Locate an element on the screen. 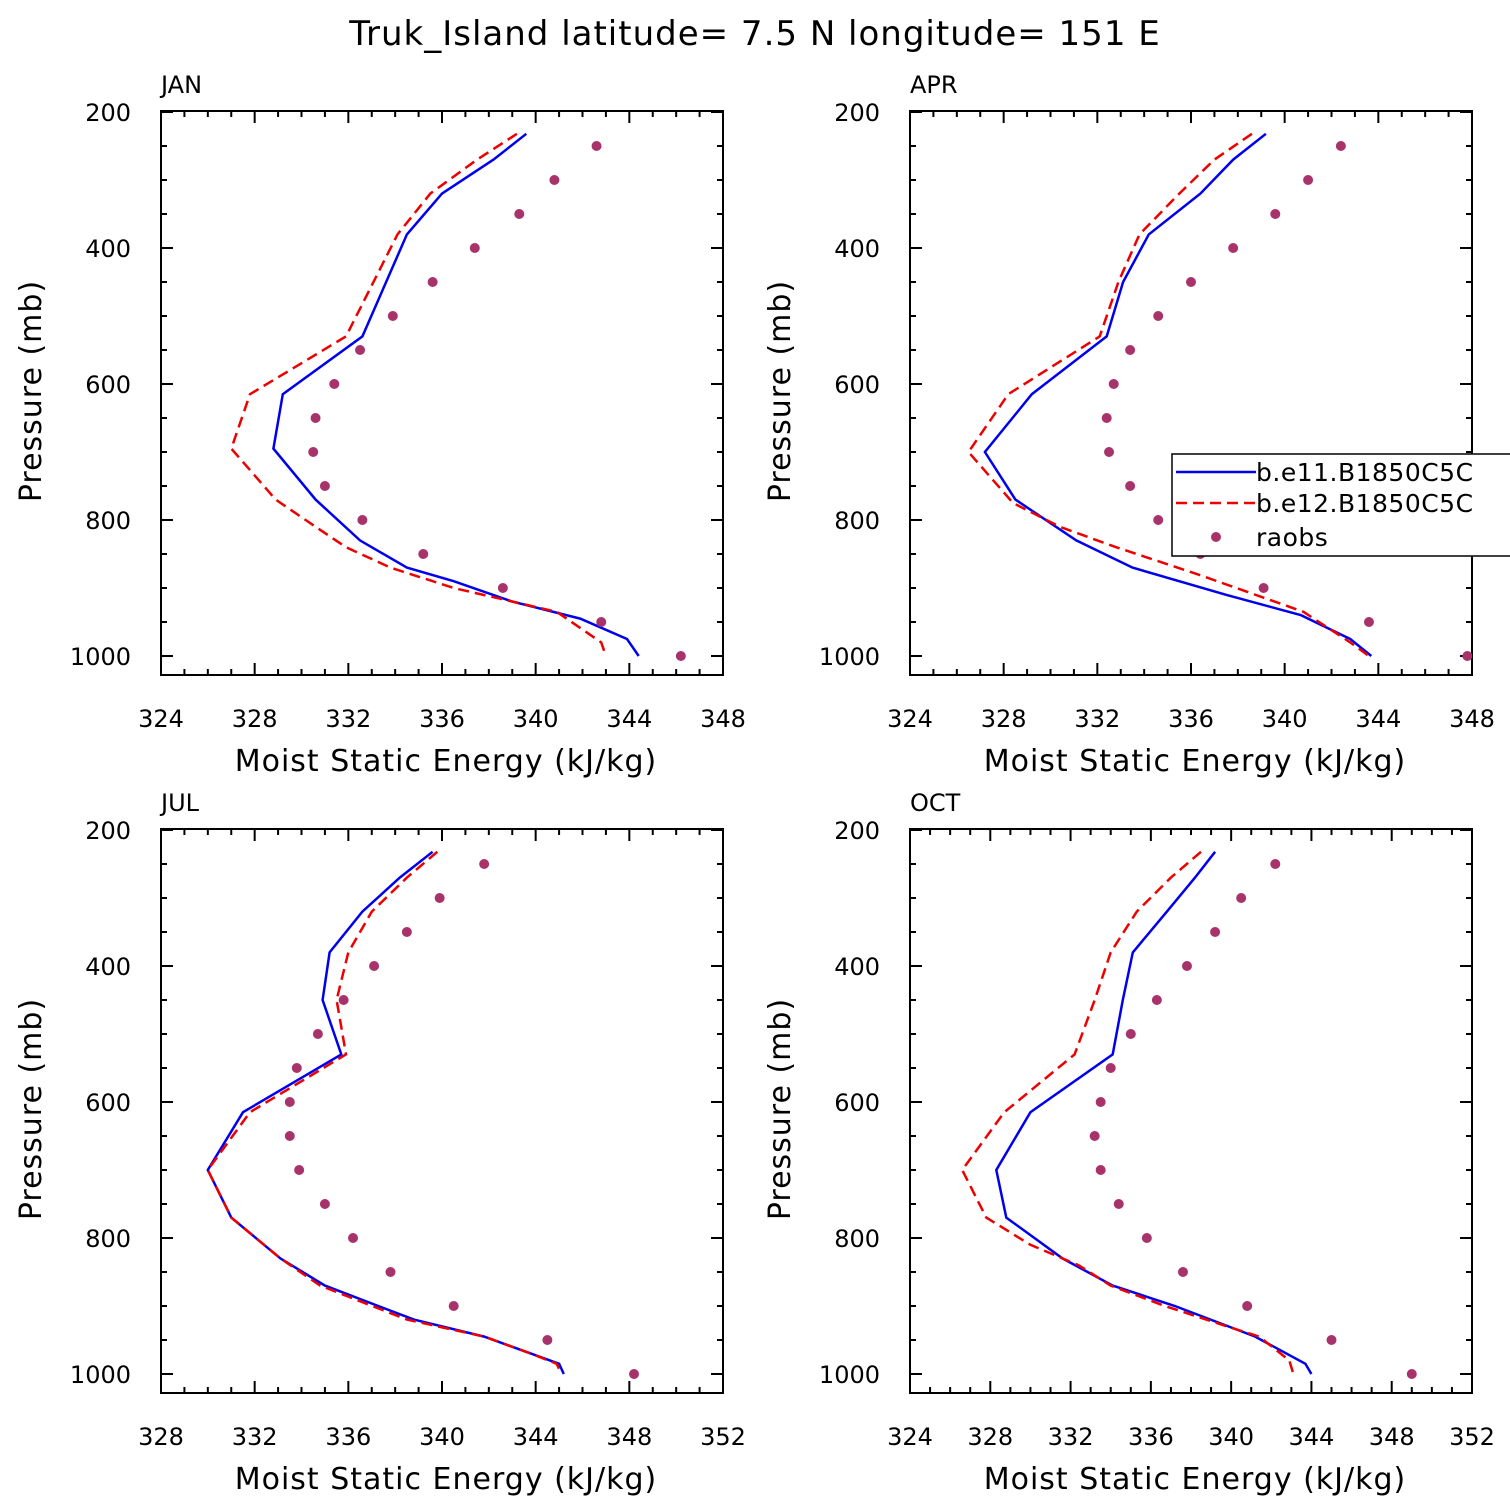 The width and height of the screenshot is (1510, 1510). y-tick-label: 800 is located at coordinates (857, 521).